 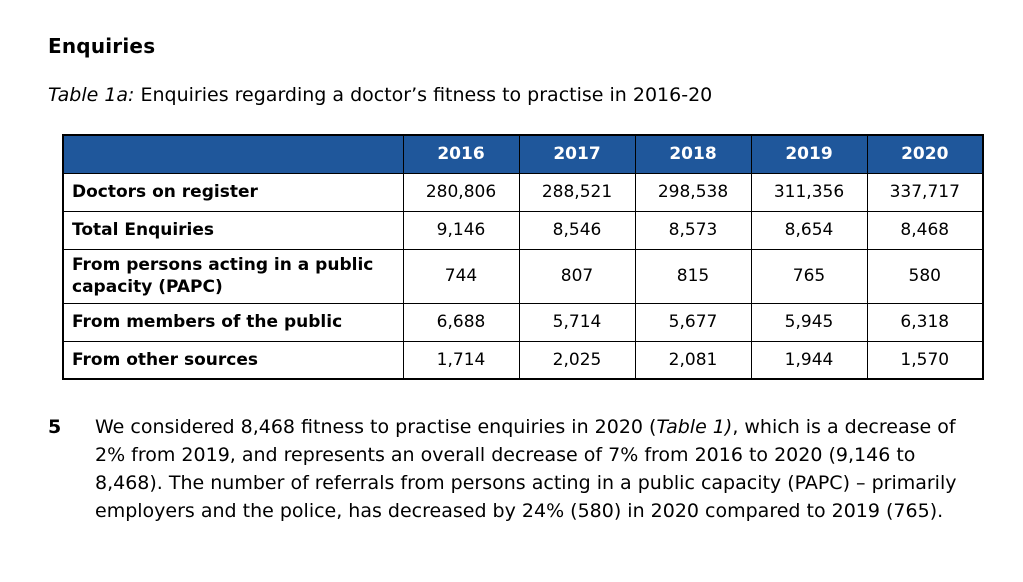 What do you see at coordinates (461, 230) in the screenshot?
I see `cell-value: 9,146` at bounding box center [461, 230].